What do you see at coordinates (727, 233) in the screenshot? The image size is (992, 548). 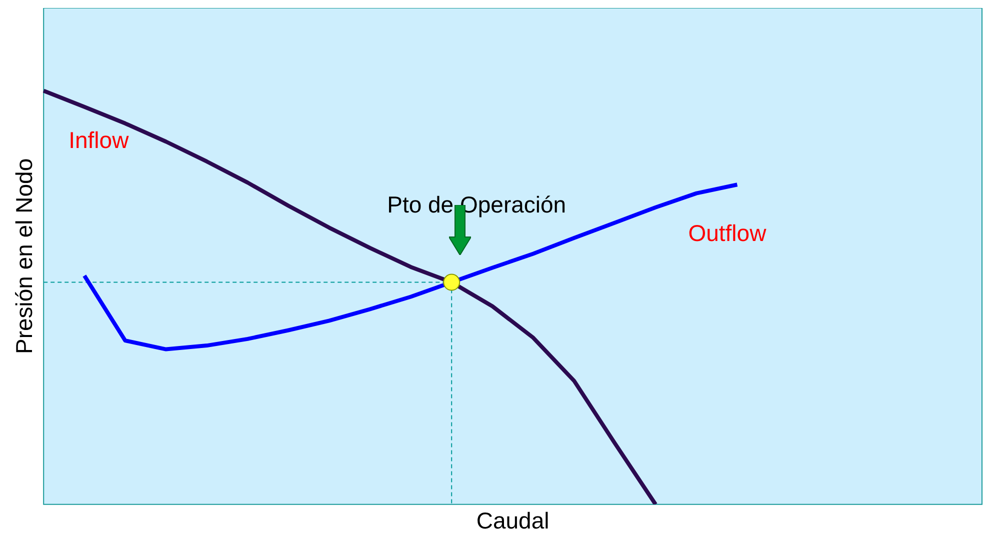 I see `series-label: Outflow` at bounding box center [727, 233].